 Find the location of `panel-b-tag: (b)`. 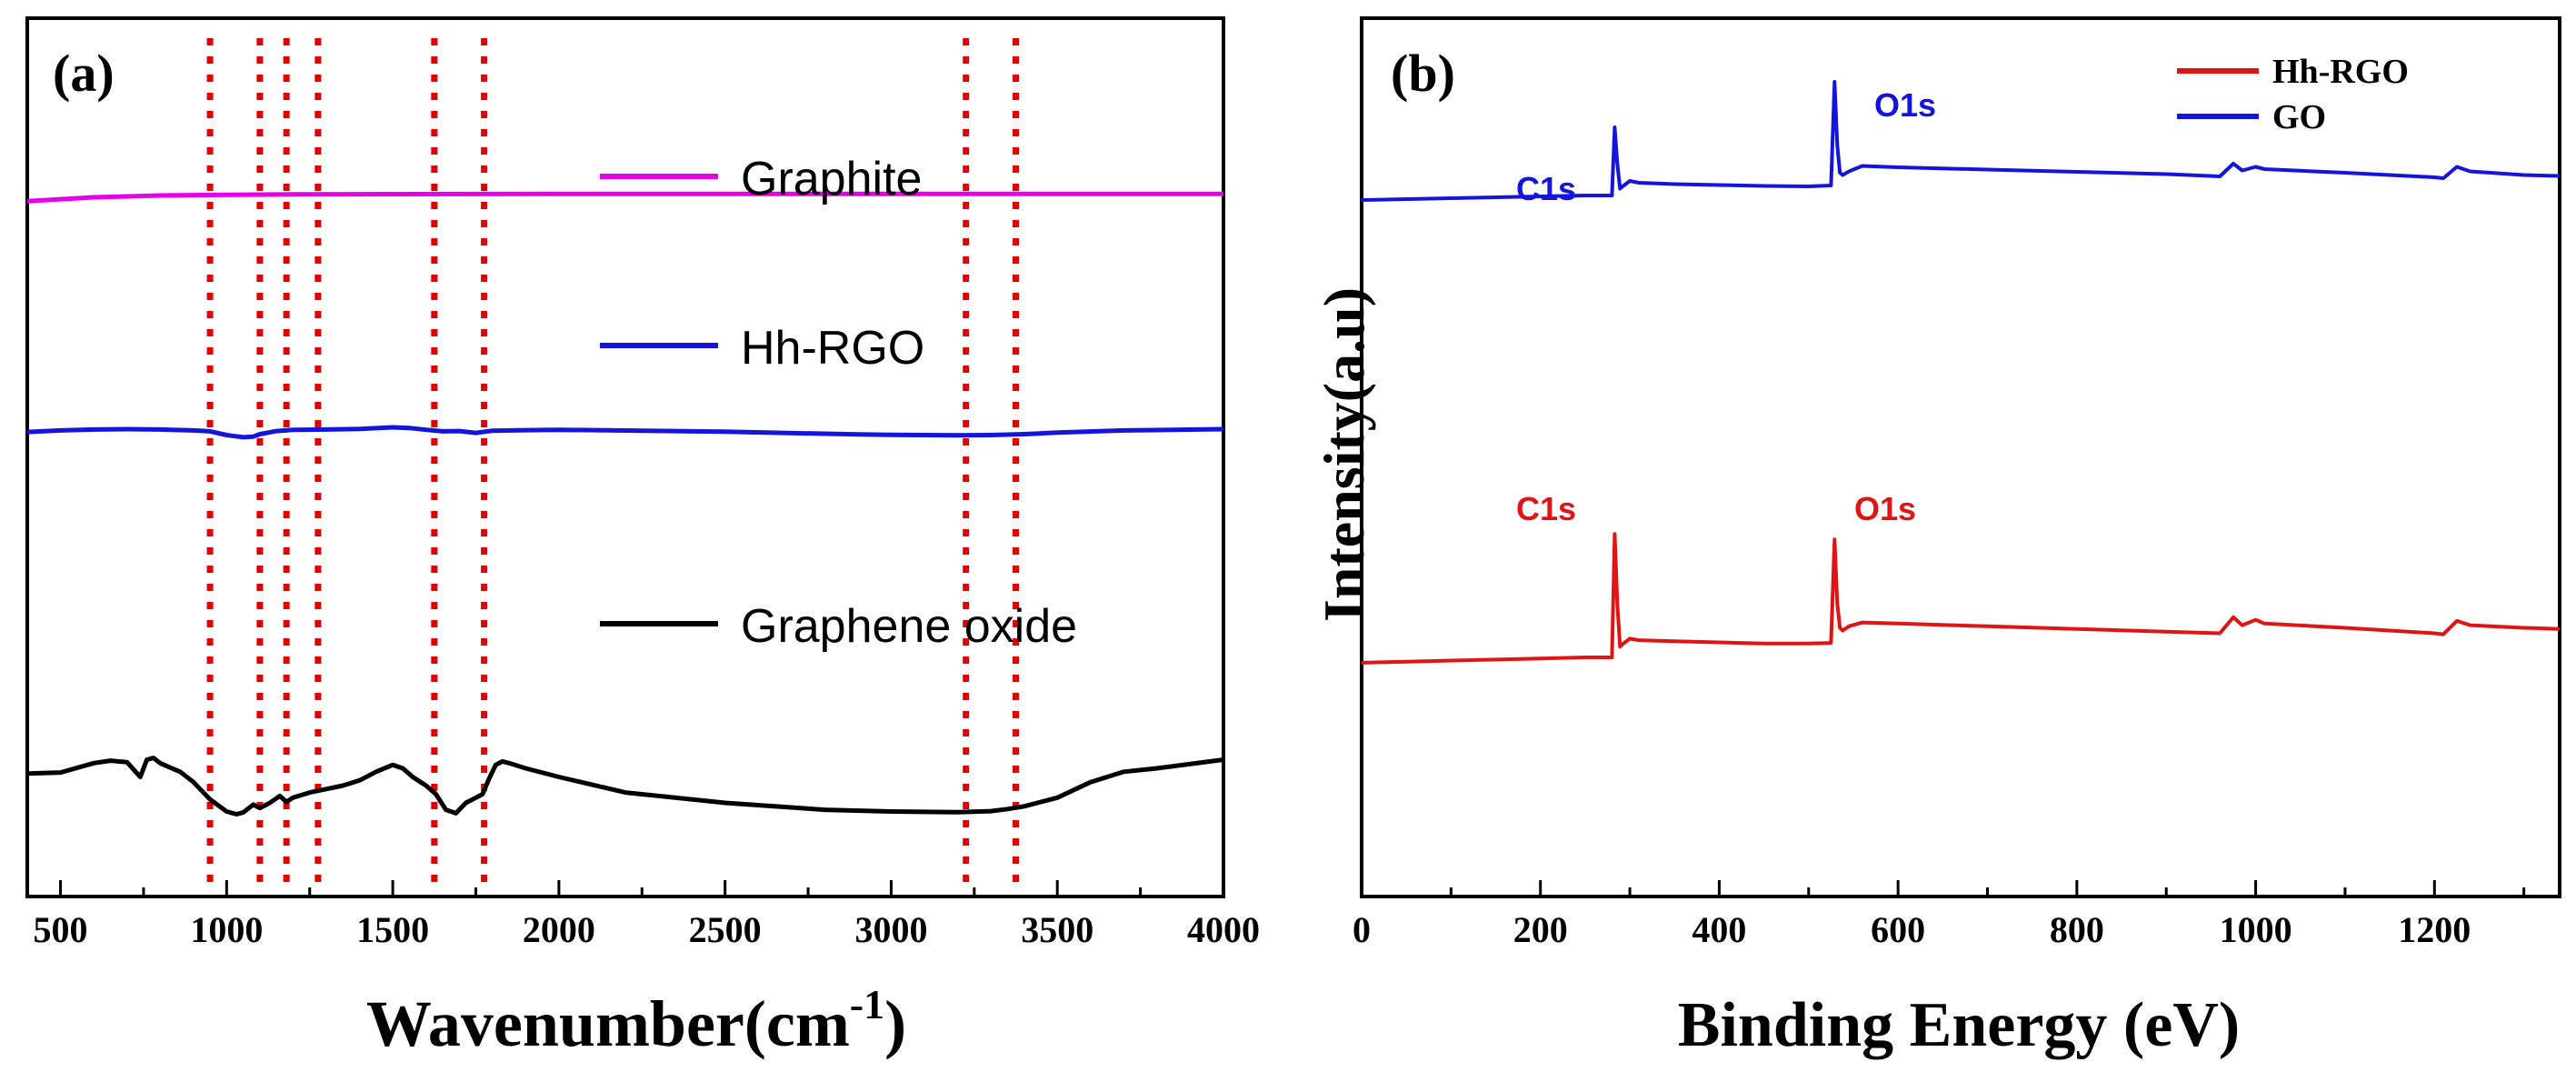

panel-b-tag: (b) is located at coordinates (1423, 73).